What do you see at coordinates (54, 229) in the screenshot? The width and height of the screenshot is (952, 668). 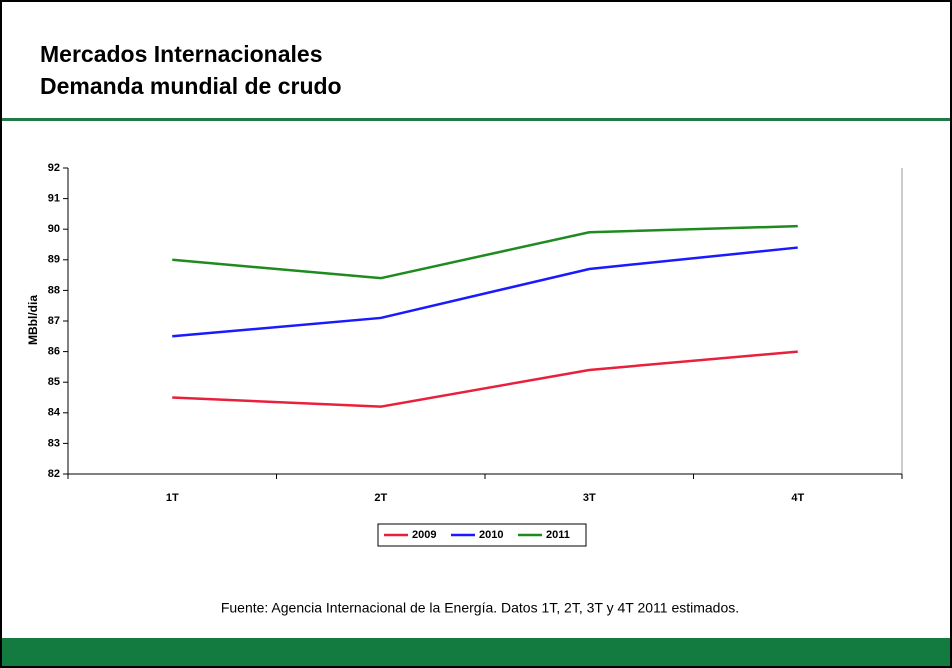 I see `y-tick-label: 90` at bounding box center [54, 229].